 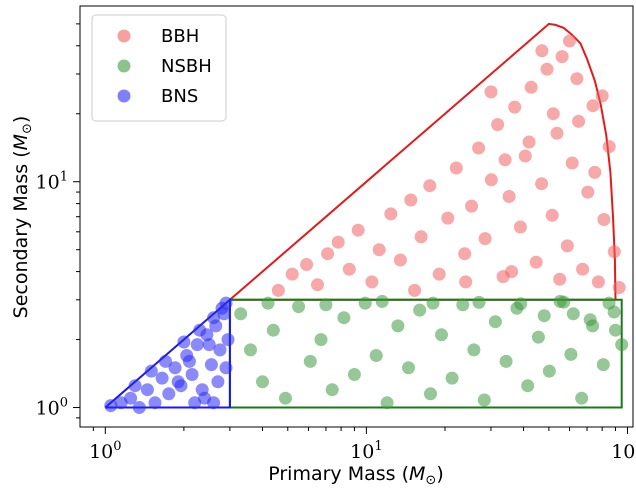 I want to click on x-axis-label: Primary Mass (M⊙), so click(x=355, y=475).